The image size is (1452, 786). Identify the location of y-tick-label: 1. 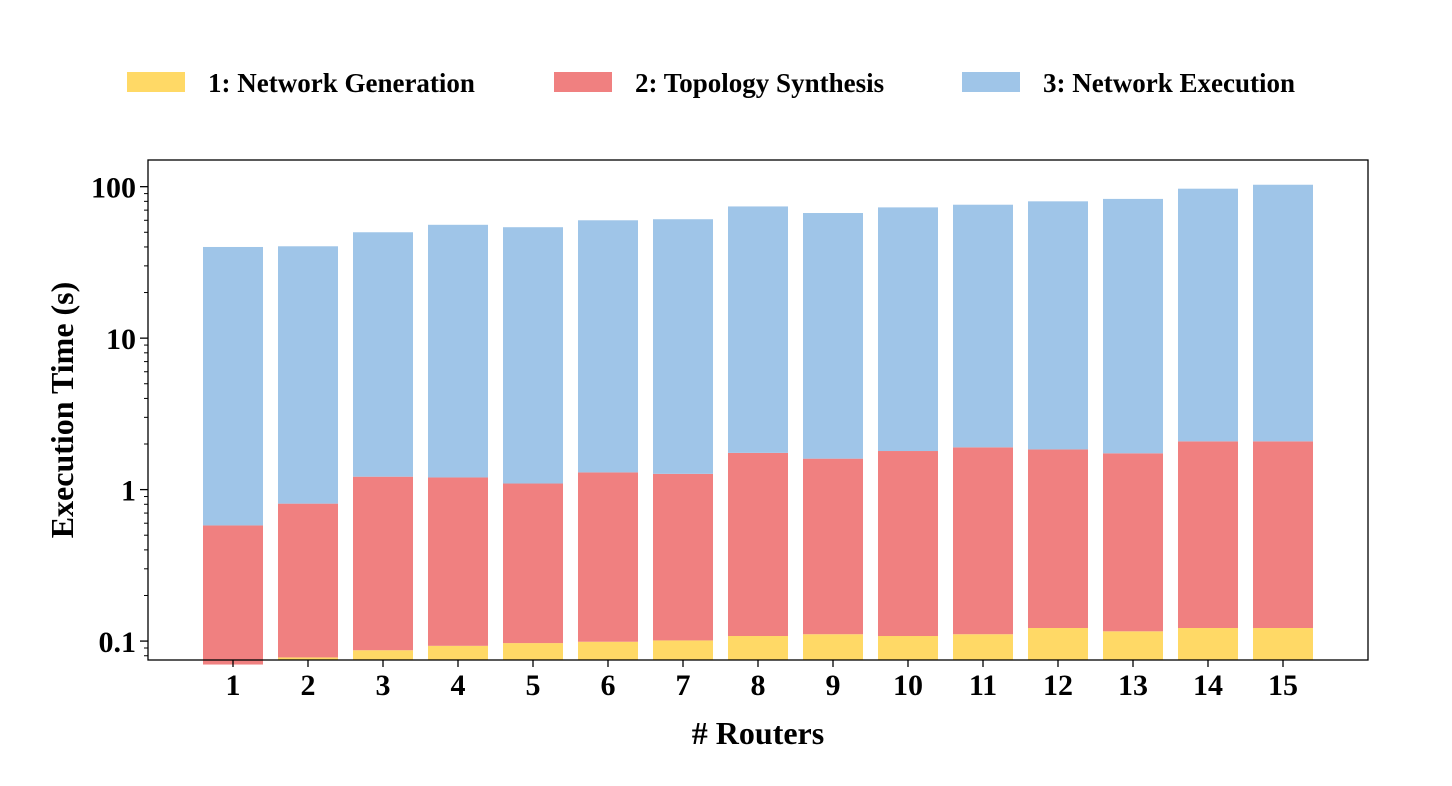
(128, 491).